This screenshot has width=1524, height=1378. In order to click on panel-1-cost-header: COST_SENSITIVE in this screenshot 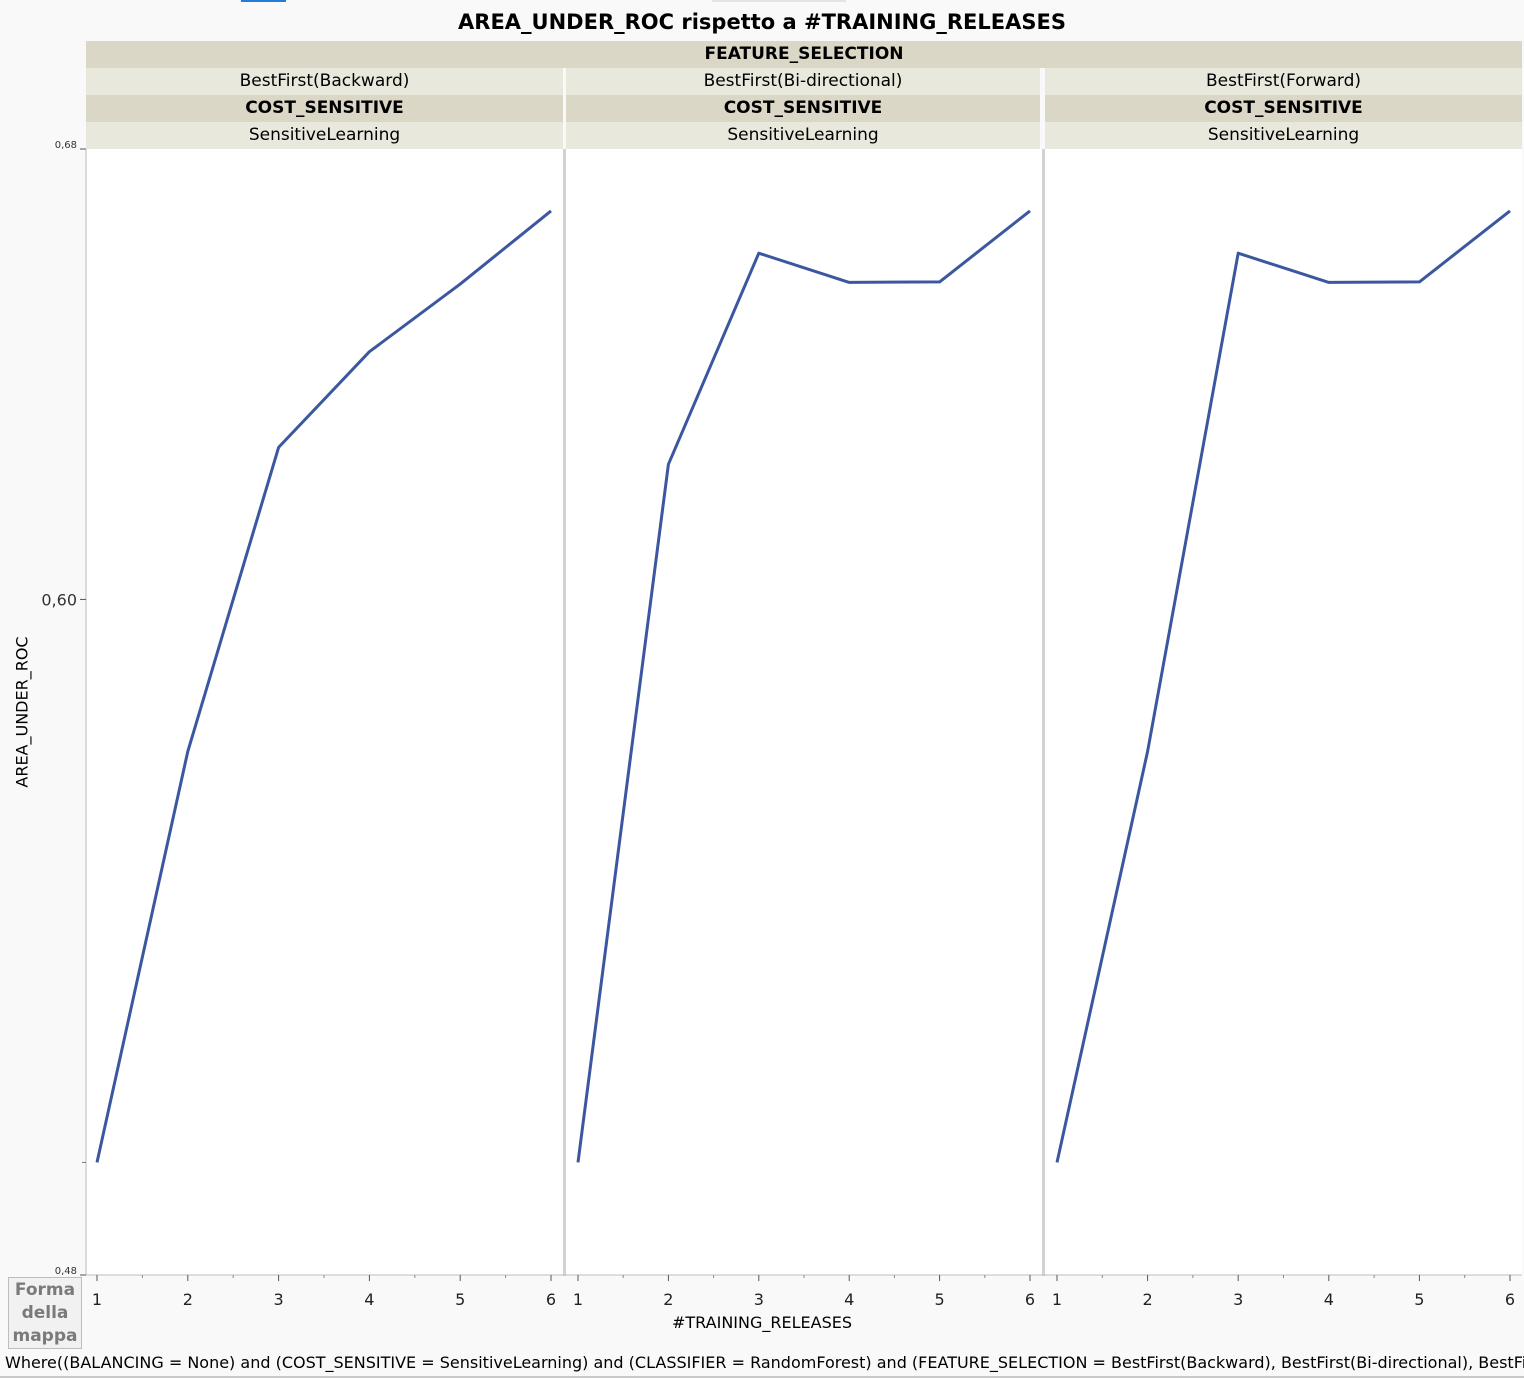, I will do `click(324, 108)`.